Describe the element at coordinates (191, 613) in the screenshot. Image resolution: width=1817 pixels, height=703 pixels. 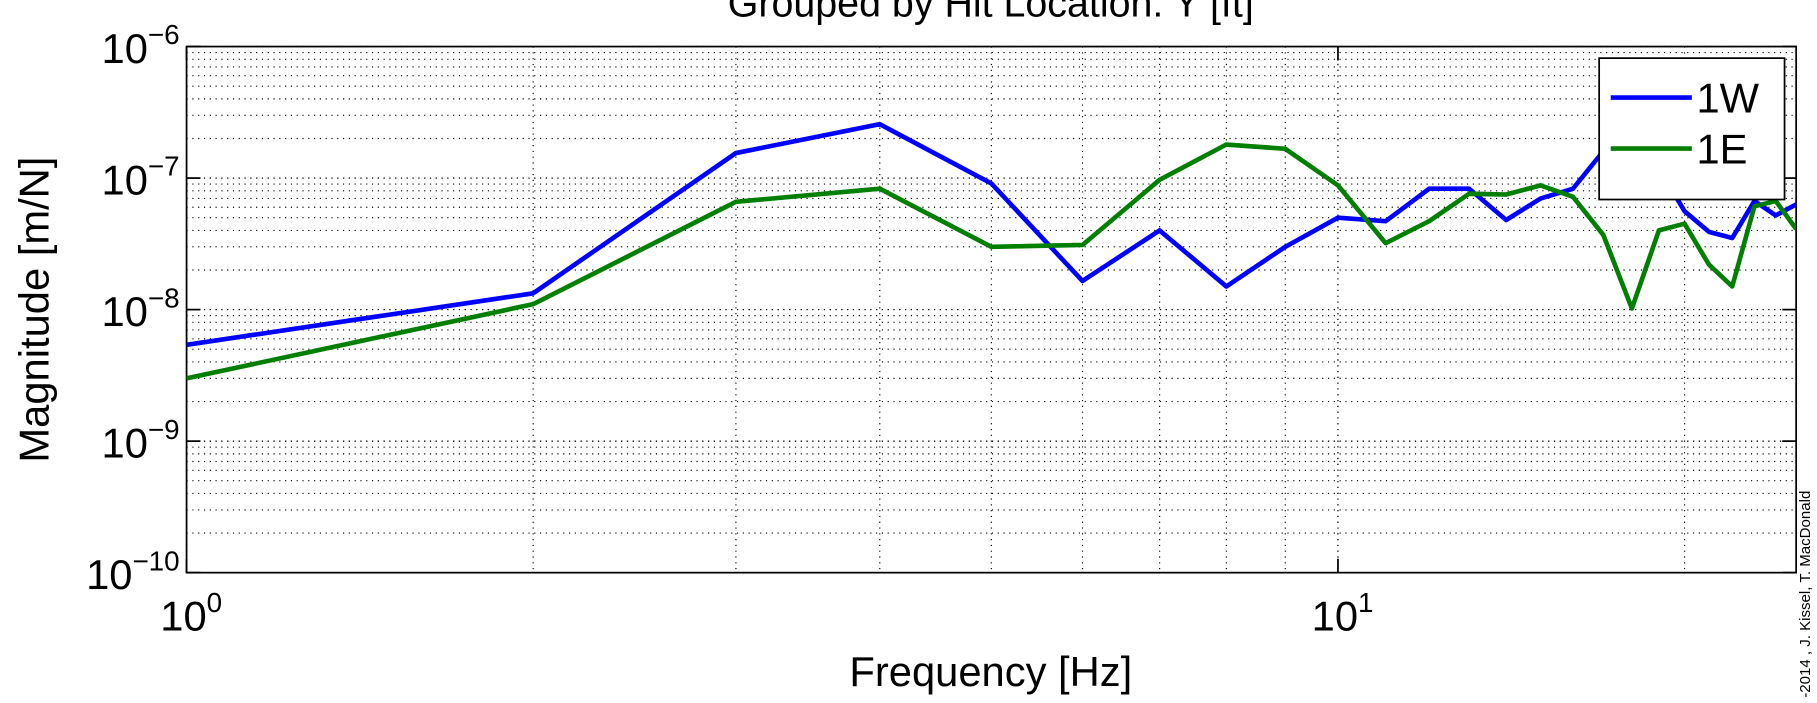
I see `x-tick-label: 10⁰` at that location.